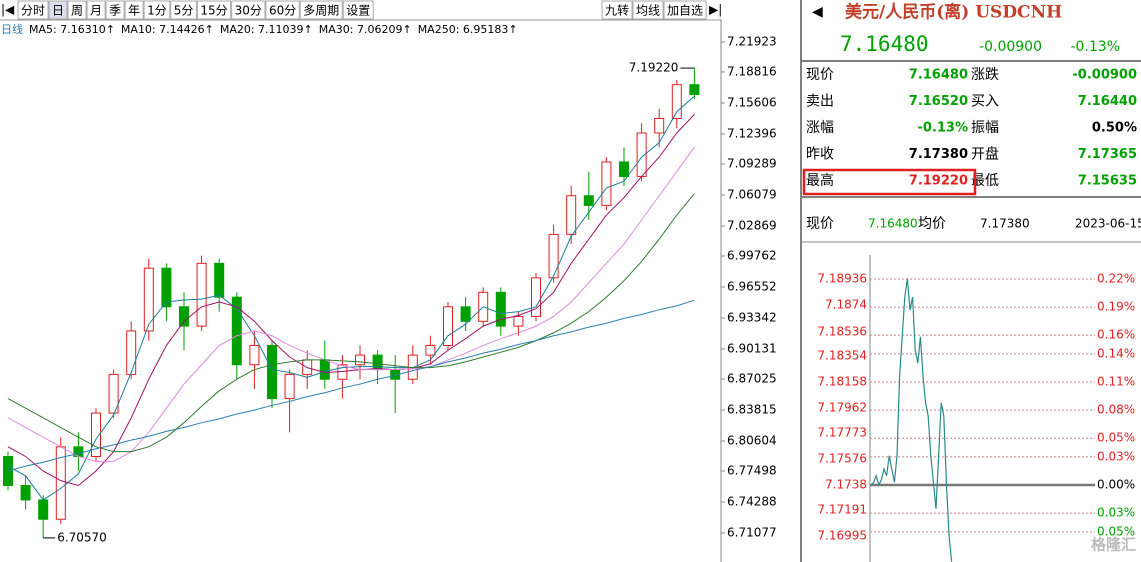 This screenshot has width=1141, height=562. Describe the element at coordinates (1107, 154) in the screenshot. I see `field-value: 7.17365` at that location.